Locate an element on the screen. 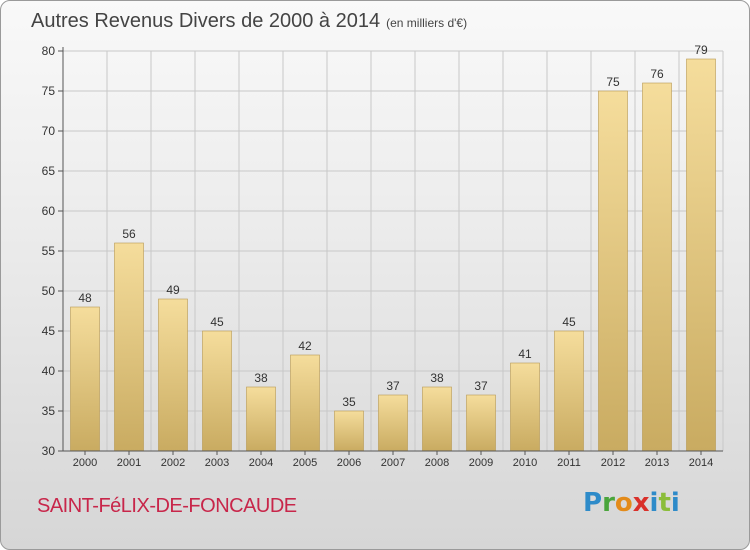  data-label-2003: 45 is located at coordinates (217, 322).